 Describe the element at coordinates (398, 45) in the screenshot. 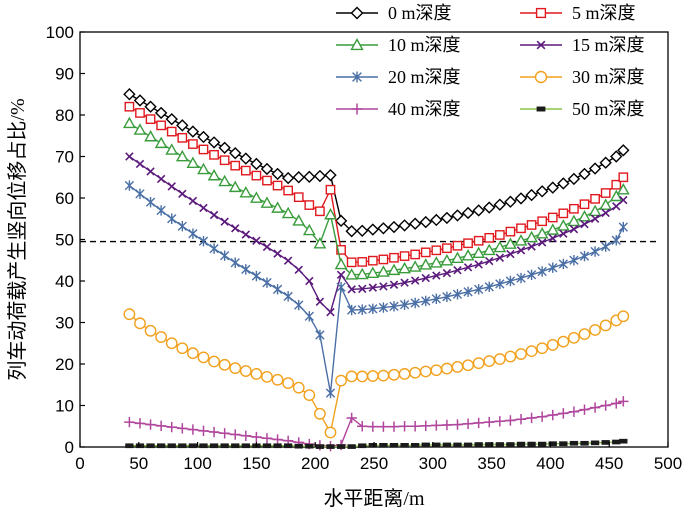

I see `legend-item: 10 m深度` at that location.